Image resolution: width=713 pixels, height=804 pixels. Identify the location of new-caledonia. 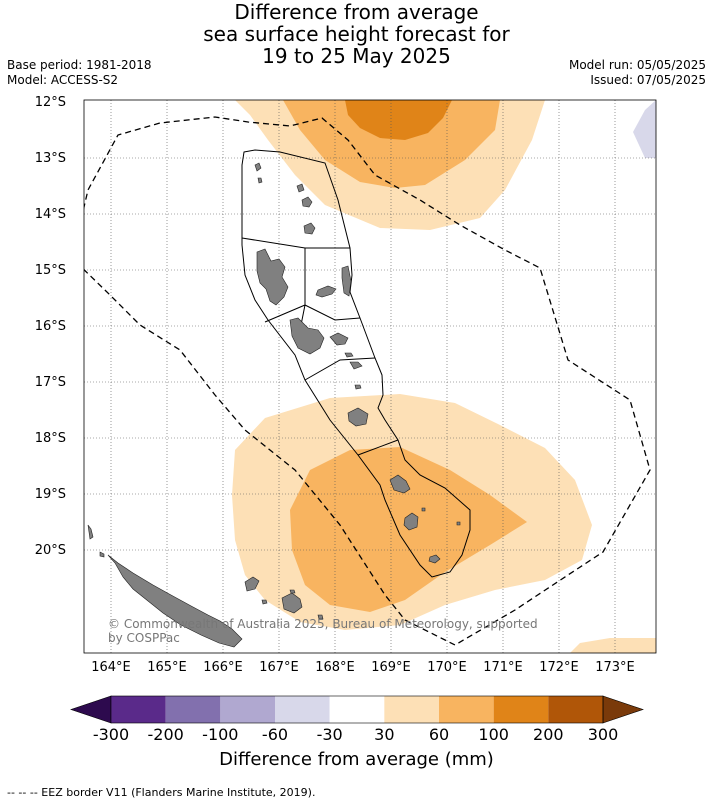
(175, 601).